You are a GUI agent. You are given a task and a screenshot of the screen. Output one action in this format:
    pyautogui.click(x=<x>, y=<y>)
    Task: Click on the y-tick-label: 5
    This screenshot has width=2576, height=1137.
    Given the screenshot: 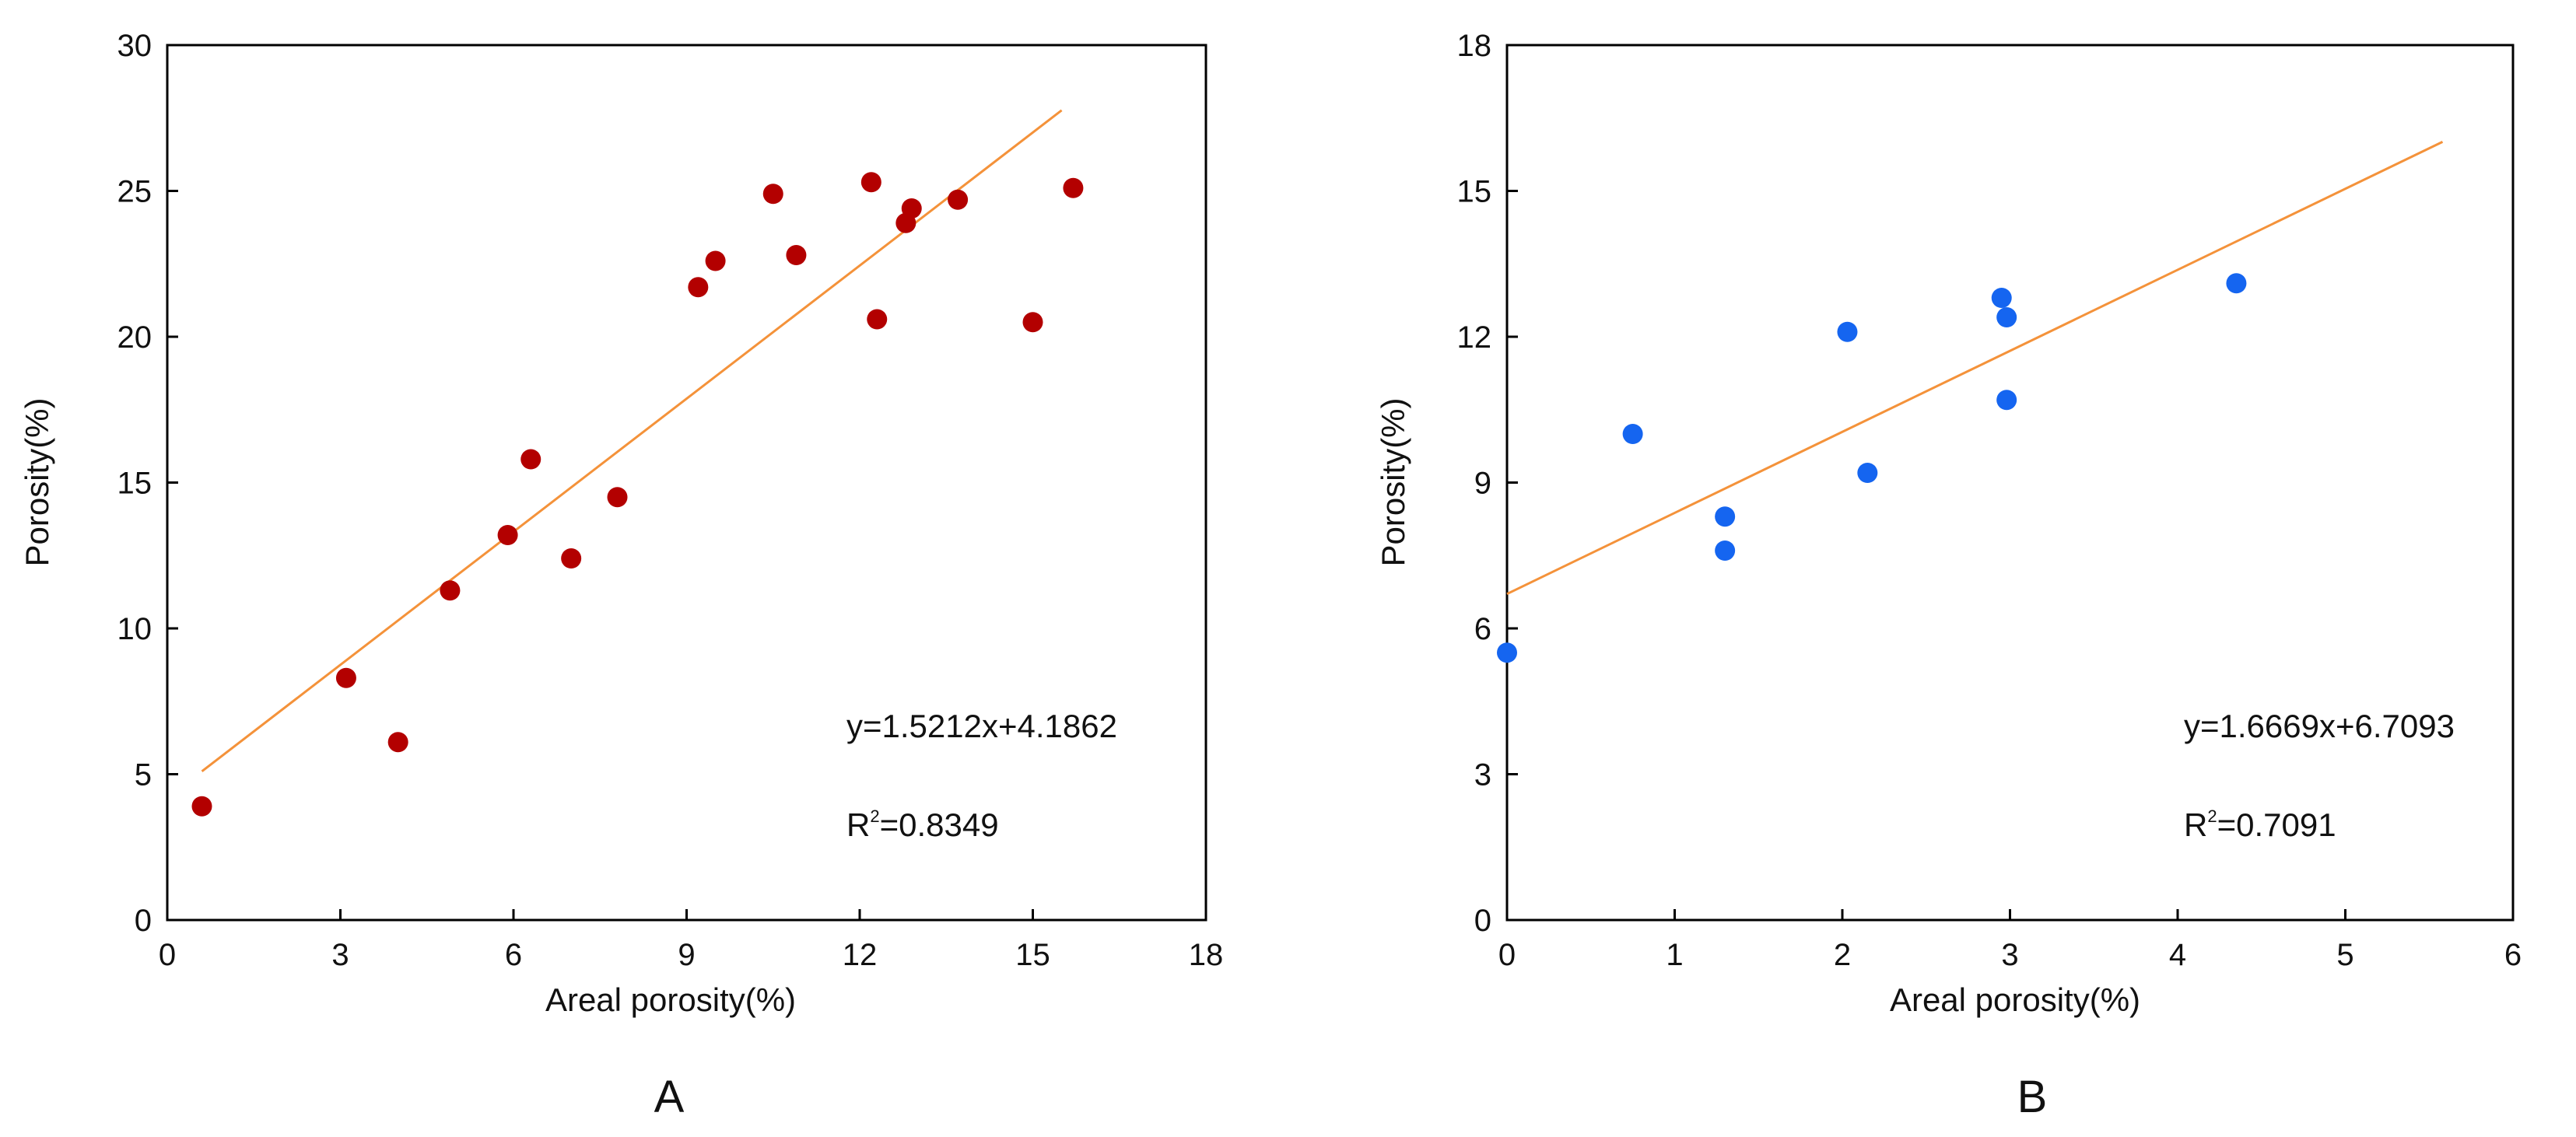 What is the action you would take?
    pyautogui.click(x=143, y=775)
    